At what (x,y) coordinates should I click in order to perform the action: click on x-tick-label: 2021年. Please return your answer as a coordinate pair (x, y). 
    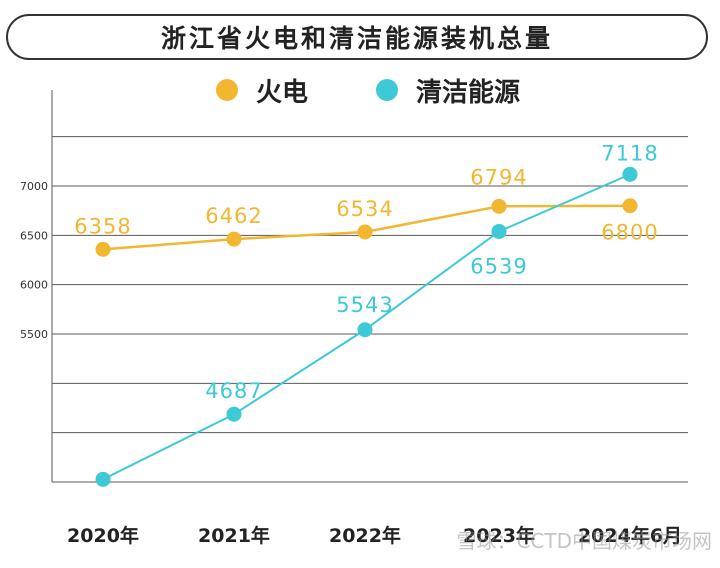
    Looking at the image, I should click on (234, 535).